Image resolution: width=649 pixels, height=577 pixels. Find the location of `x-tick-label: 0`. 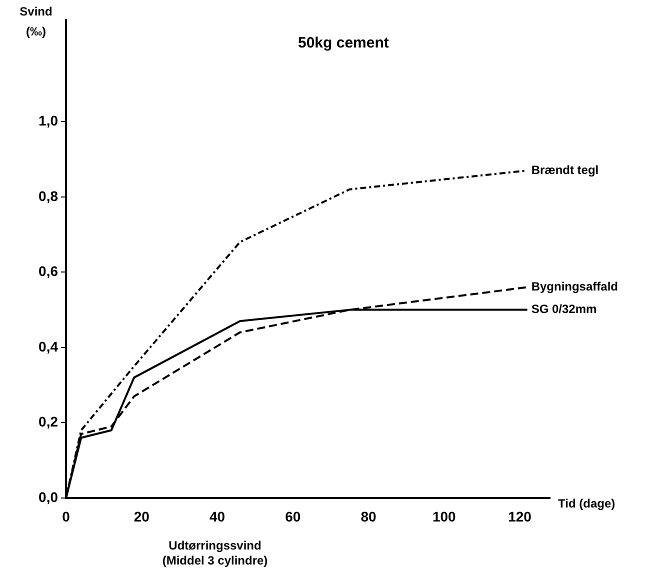

x-tick-label: 0 is located at coordinates (66, 516).